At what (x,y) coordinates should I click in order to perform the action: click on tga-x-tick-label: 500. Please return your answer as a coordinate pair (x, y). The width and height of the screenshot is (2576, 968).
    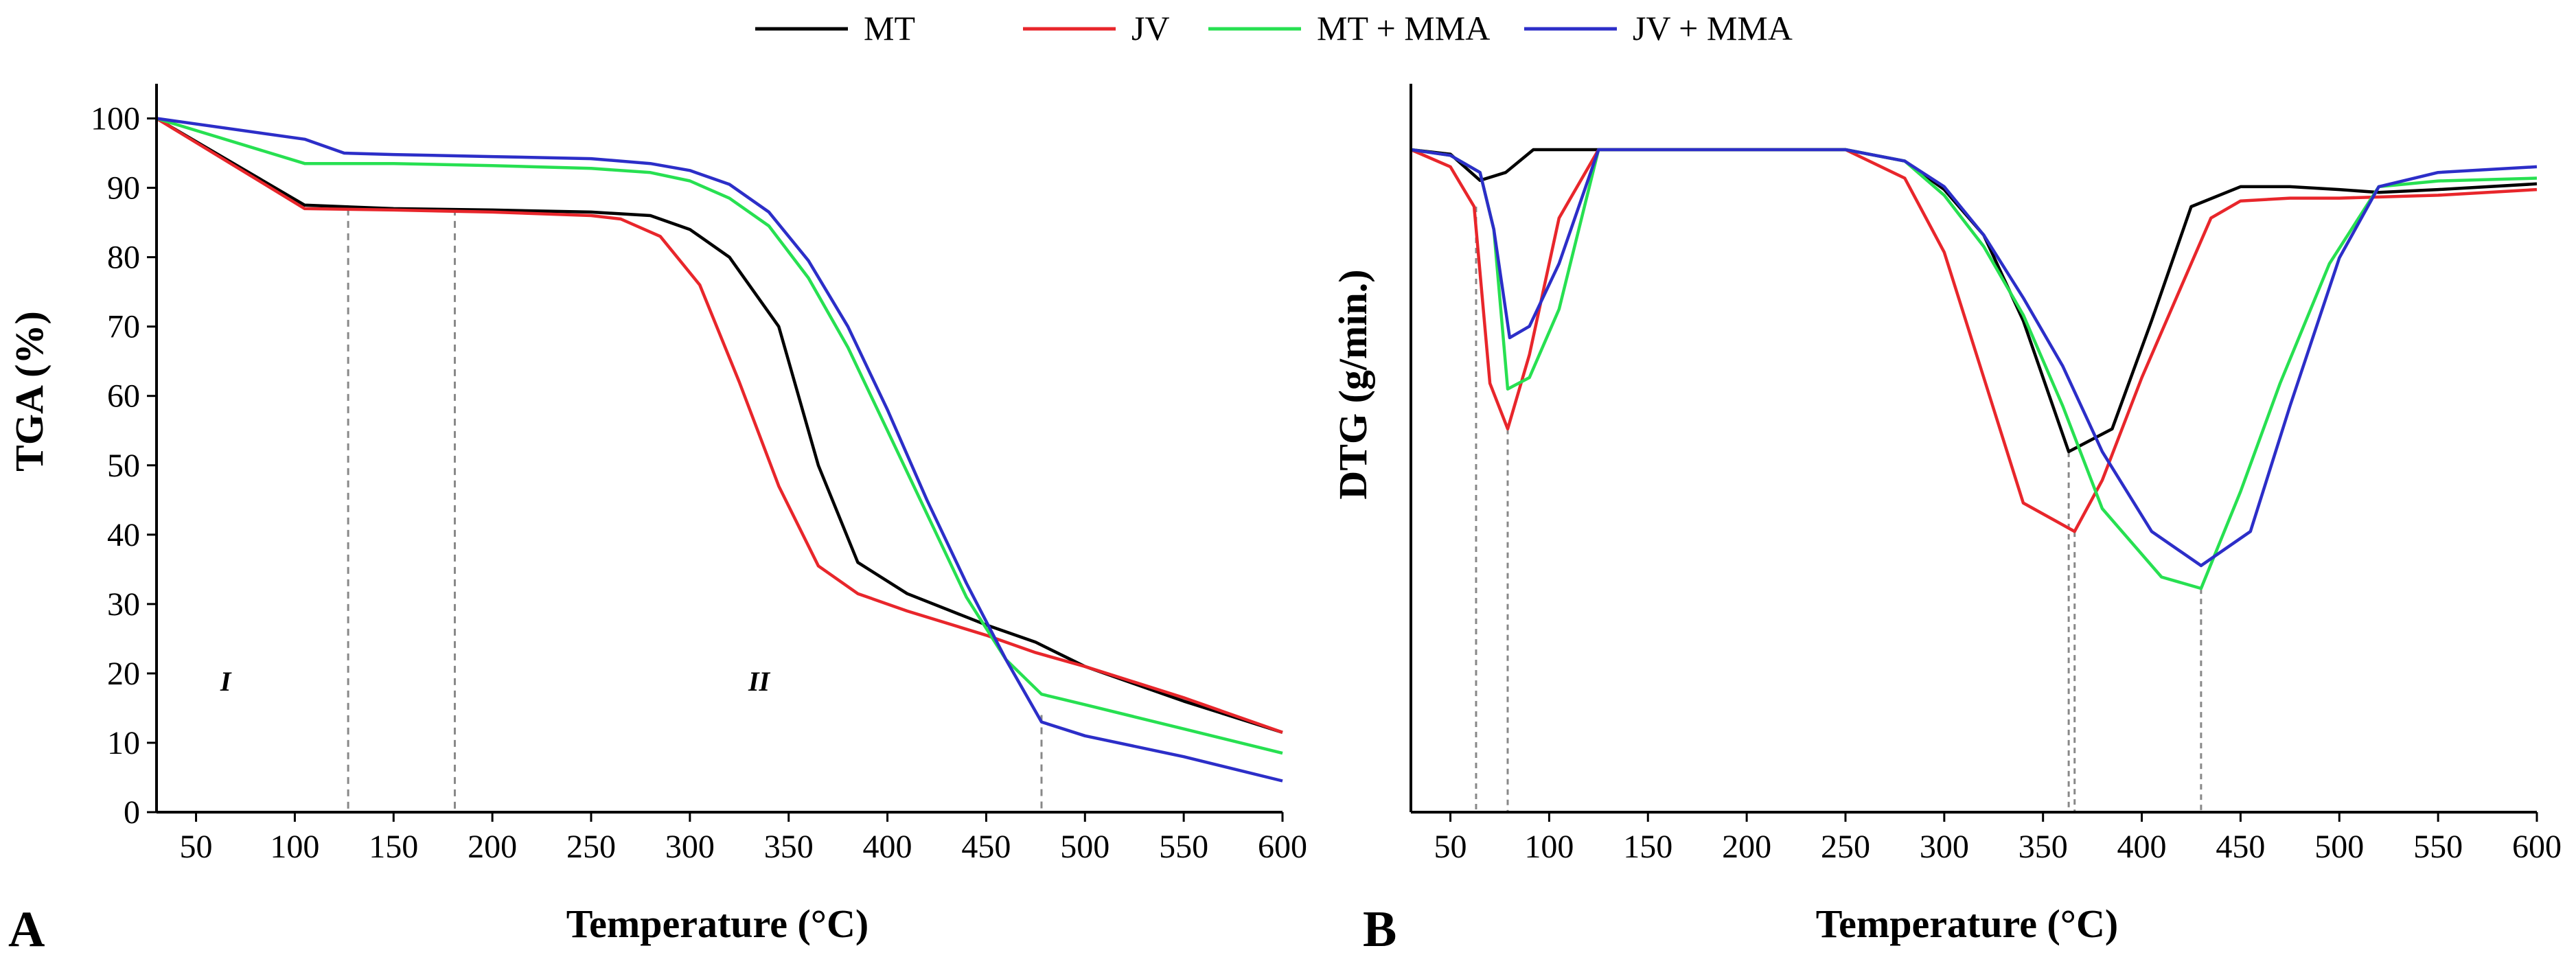
    Looking at the image, I should click on (1084, 847).